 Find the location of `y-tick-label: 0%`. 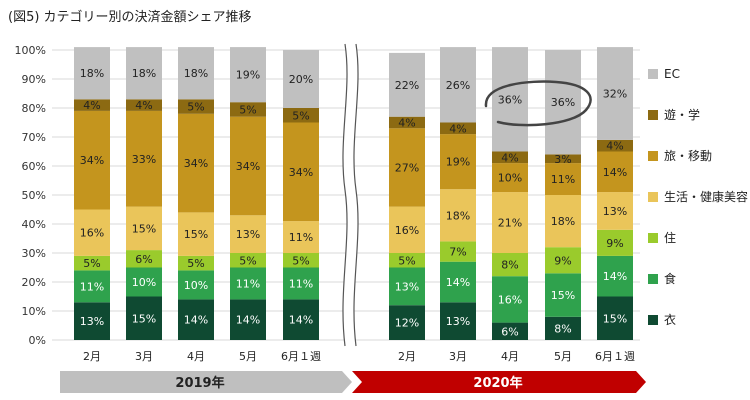

y-tick-label: 0% is located at coordinates (37, 340).